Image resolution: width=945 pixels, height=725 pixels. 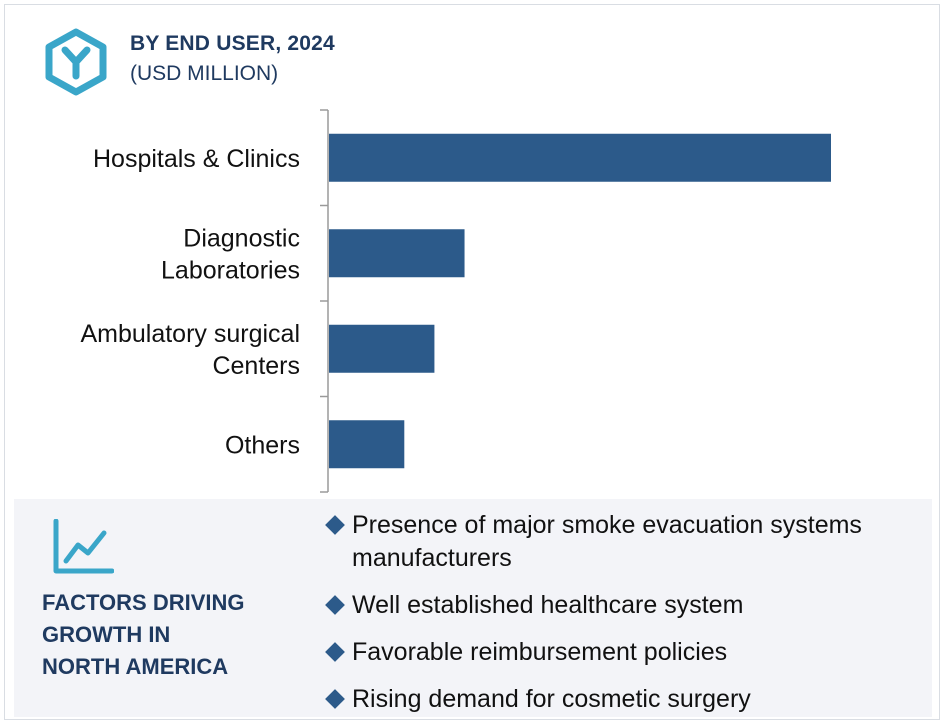 I want to click on factors-title: FACTORS DRIVING GROWTH IN NORTH AMERICA, so click(x=143, y=634).